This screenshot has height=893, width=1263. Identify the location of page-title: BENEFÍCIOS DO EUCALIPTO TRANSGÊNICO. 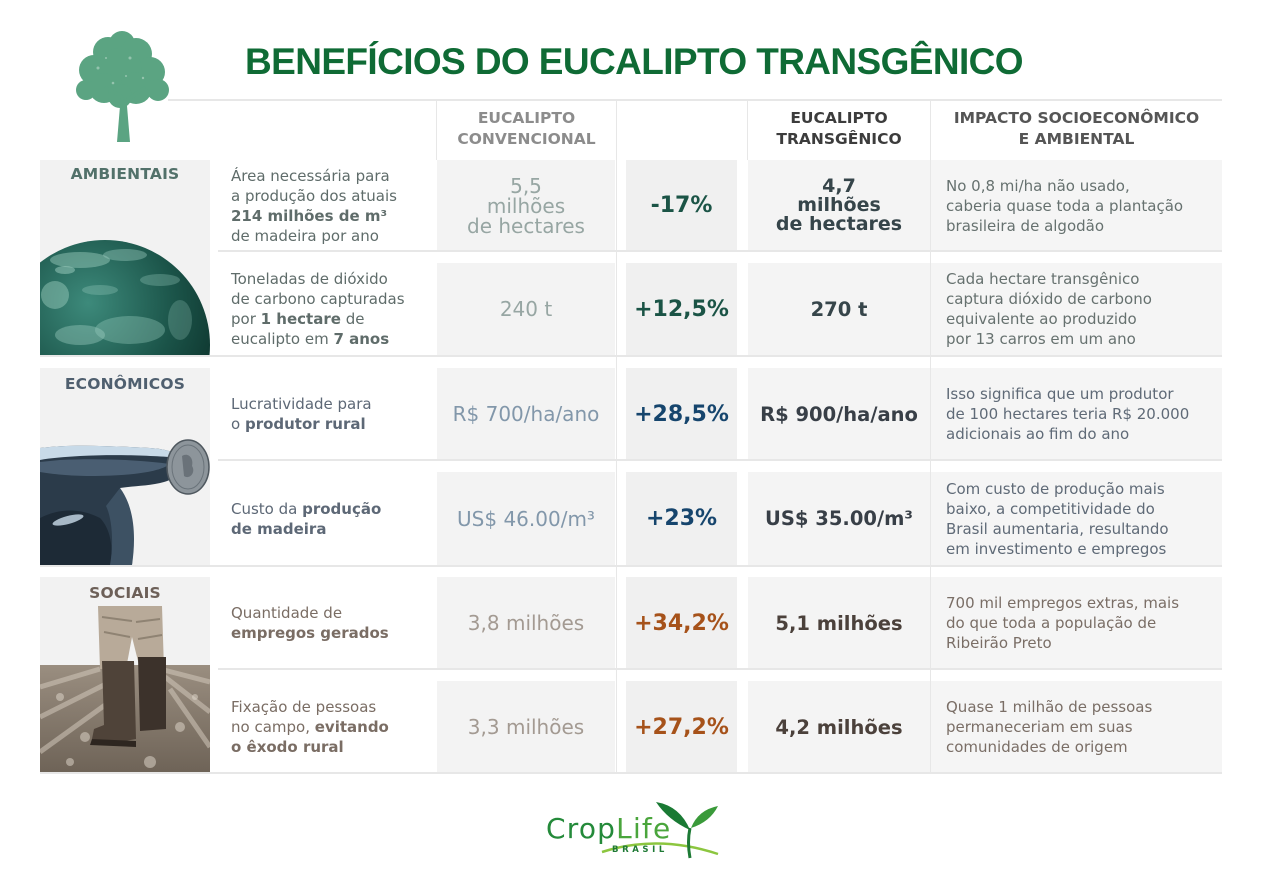
(634, 61).